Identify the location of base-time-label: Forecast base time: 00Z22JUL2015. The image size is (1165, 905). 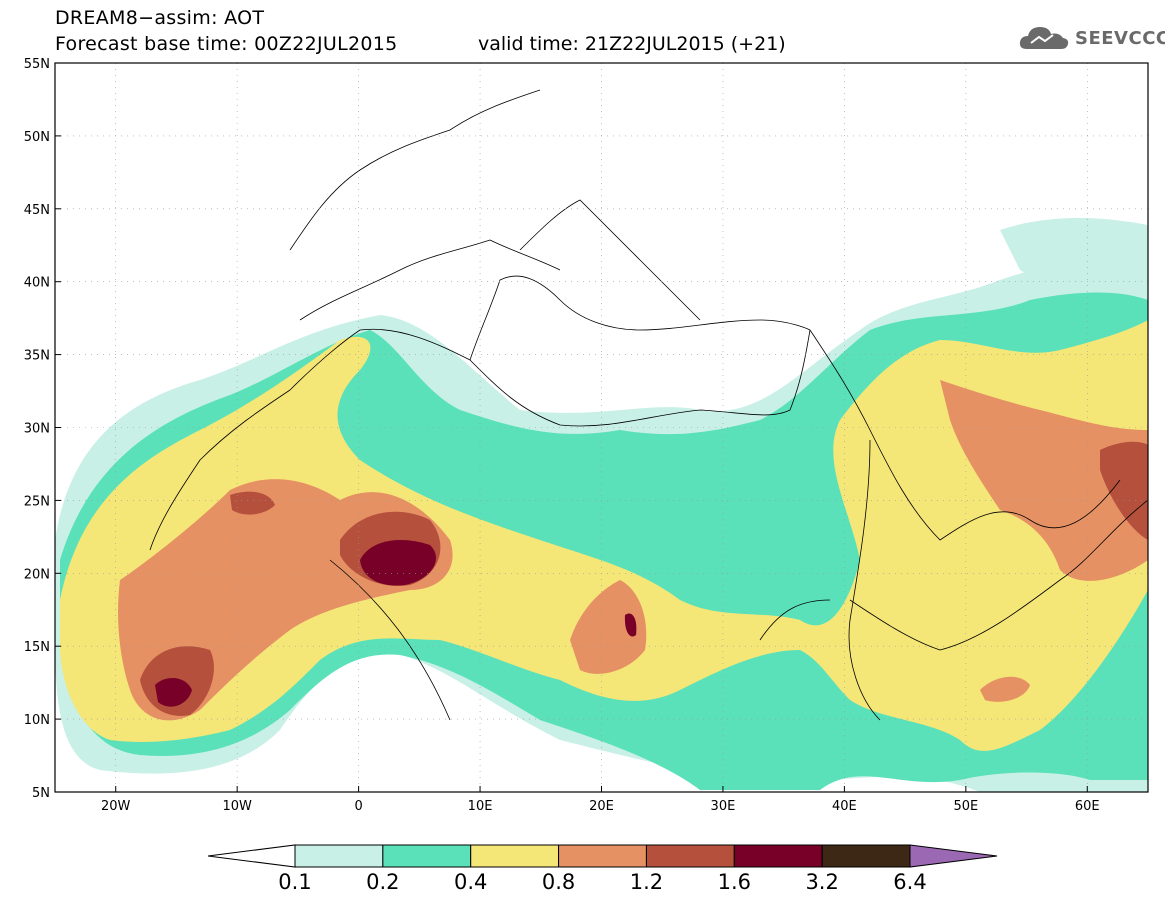
(226, 44).